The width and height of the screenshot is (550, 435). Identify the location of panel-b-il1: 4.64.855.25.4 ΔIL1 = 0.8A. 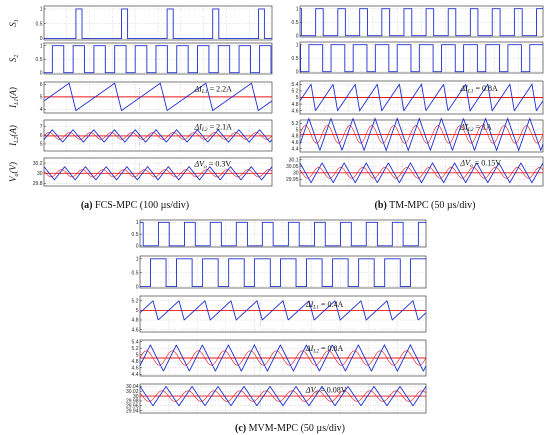
(418, 97).